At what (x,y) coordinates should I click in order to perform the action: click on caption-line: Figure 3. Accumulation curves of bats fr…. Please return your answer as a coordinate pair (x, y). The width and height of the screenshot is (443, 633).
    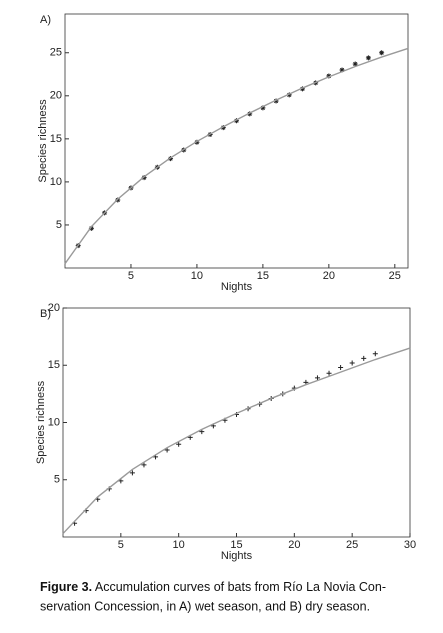
    Looking at the image, I should click on (213, 587).